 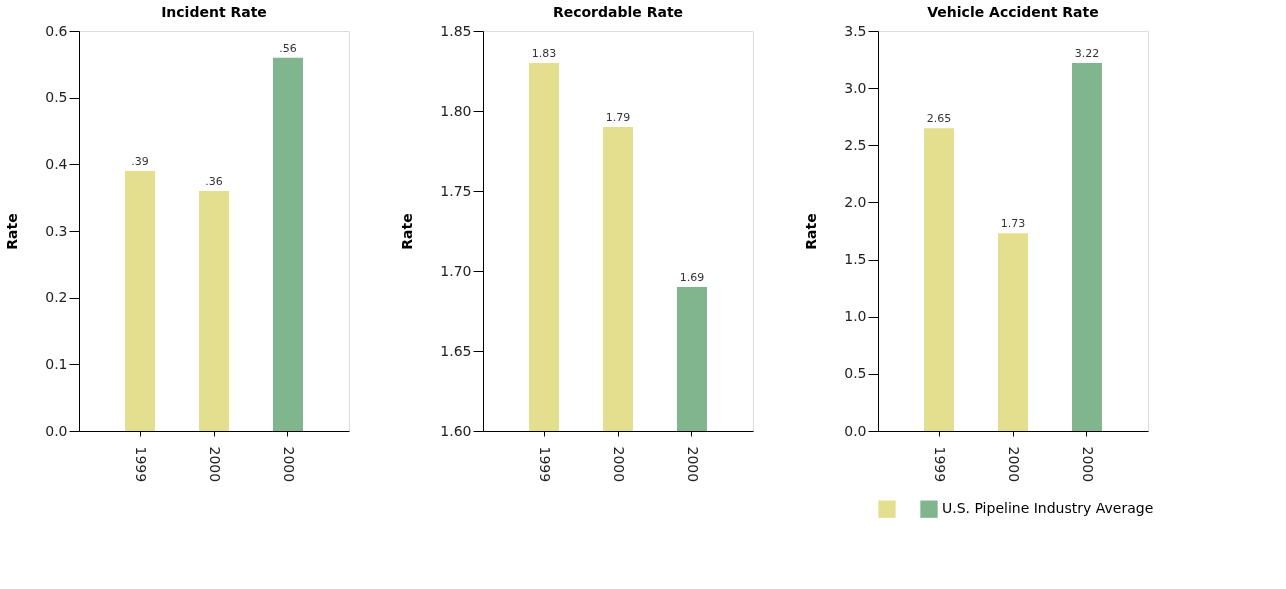 What do you see at coordinates (56, 30) in the screenshot?
I see `y-tick-label: 0.6` at bounding box center [56, 30].